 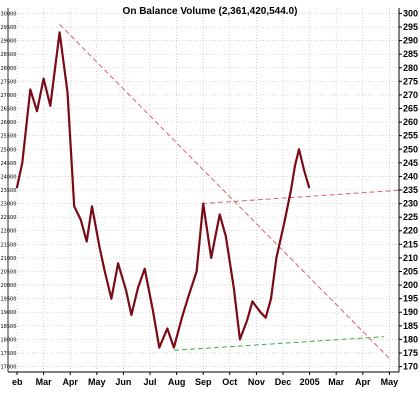 I want to click on left-tick-label: 24500, so click(x=9, y=164).